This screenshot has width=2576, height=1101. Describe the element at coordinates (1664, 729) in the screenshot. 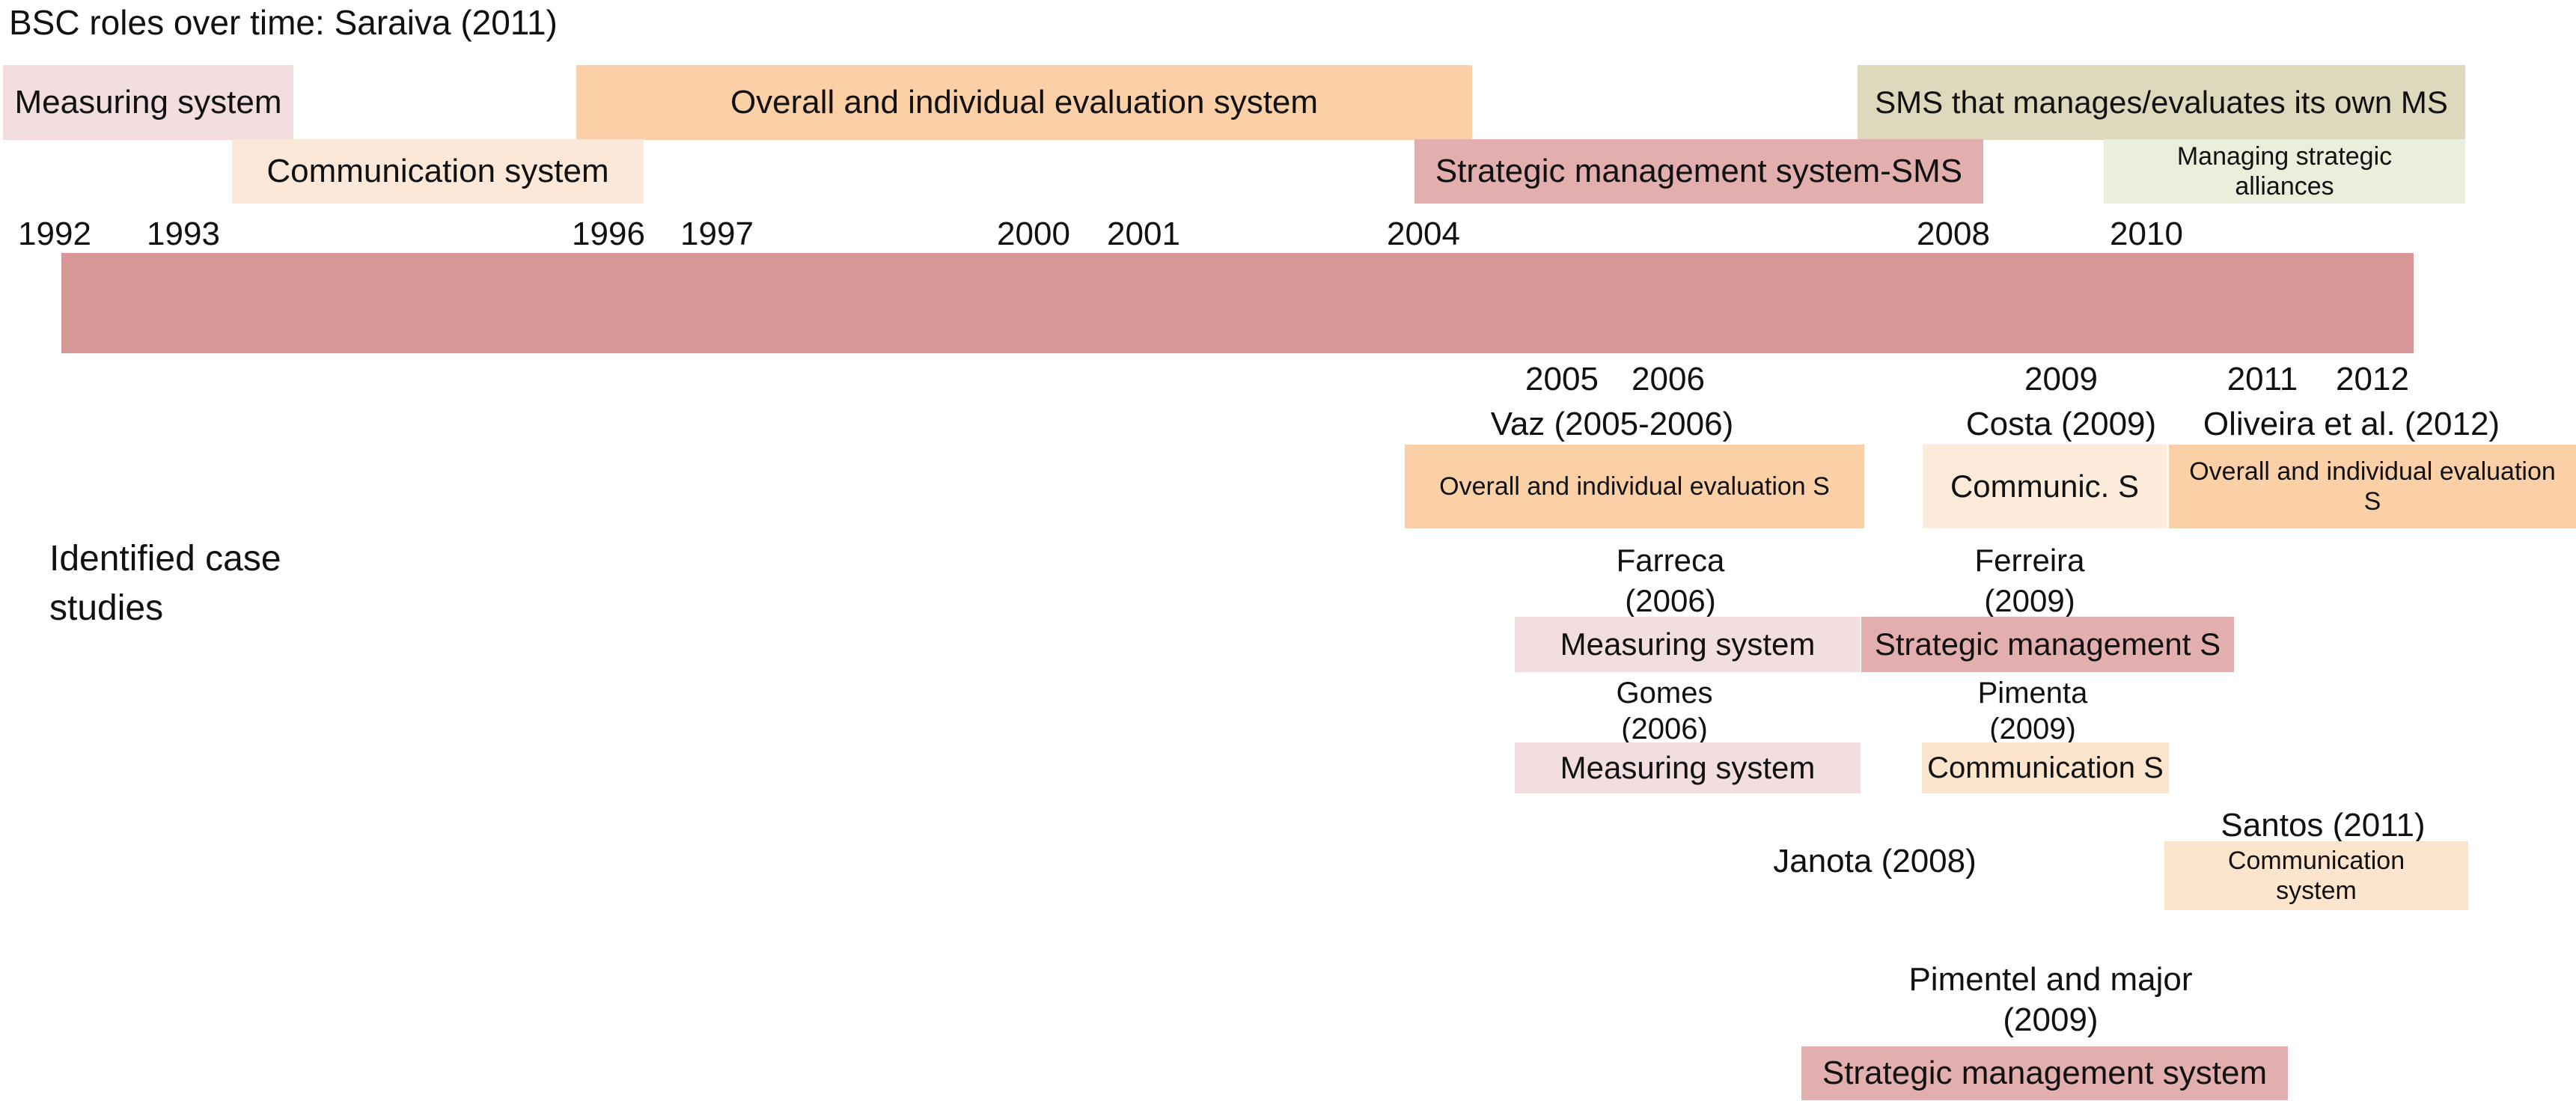

I see `case-study-gomes-year: (2006)` at that location.